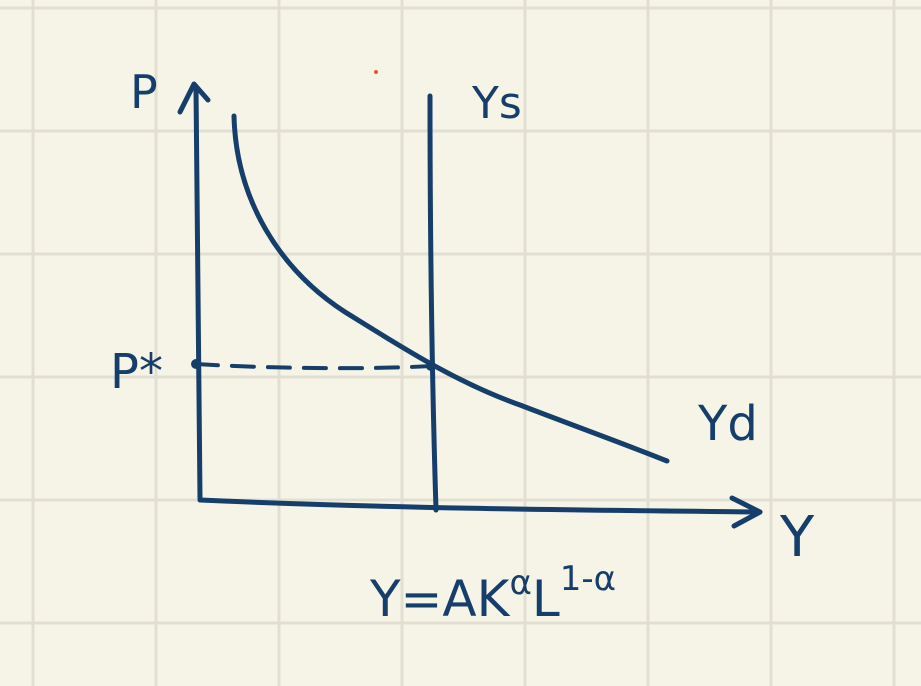 Image resolution: width=921 pixels, height=686 pixels. What do you see at coordinates (480, 506) in the screenshot?
I see `x-axis` at bounding box center [480, 506].